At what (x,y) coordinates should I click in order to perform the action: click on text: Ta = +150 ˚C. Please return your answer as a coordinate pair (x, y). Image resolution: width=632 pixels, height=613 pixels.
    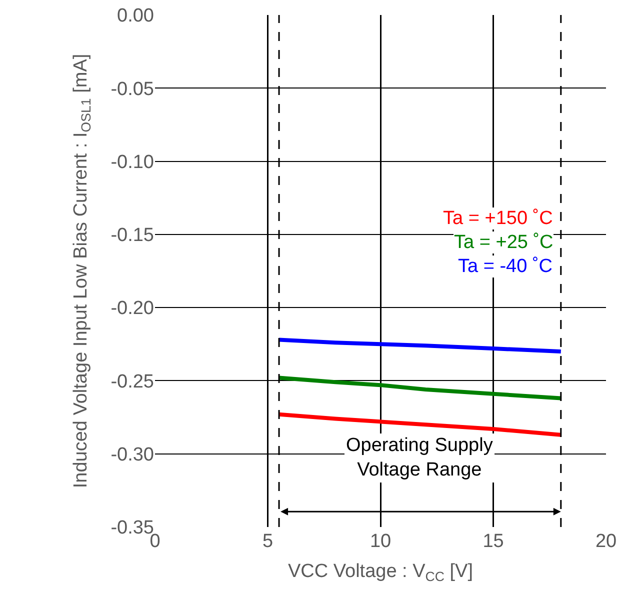
    Looking at the image, I should click on (498, 218).